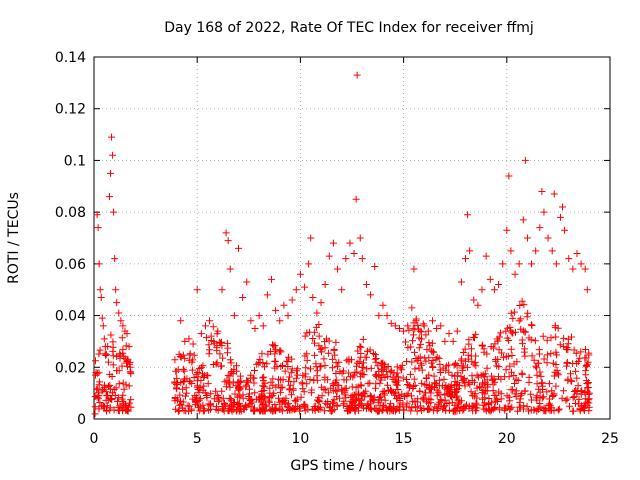  I want to click on y-tick-label: 0.1, so click(75, 161).